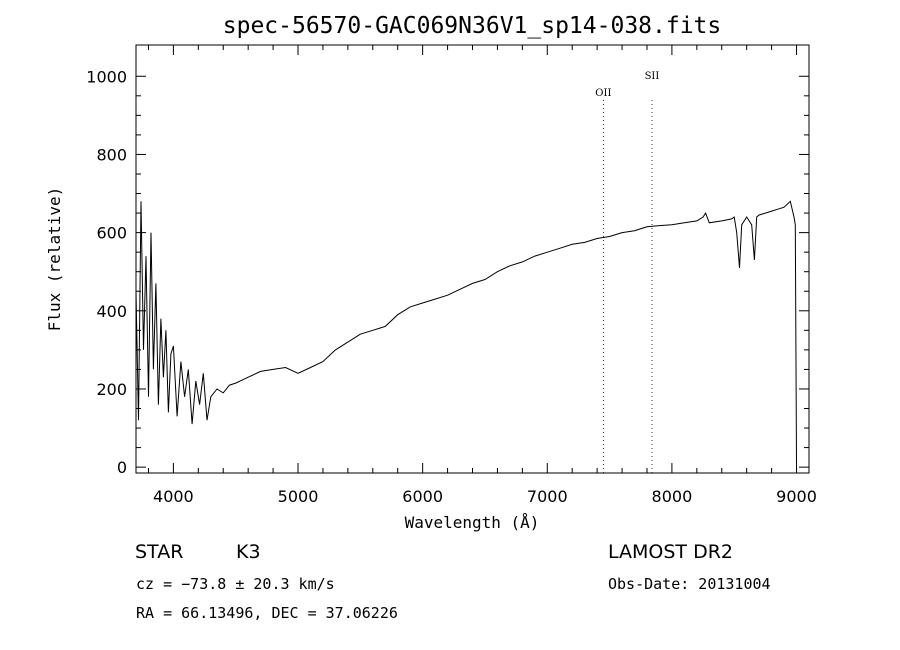  I want to click on x-tick-label: 5000, so click(298, 496).